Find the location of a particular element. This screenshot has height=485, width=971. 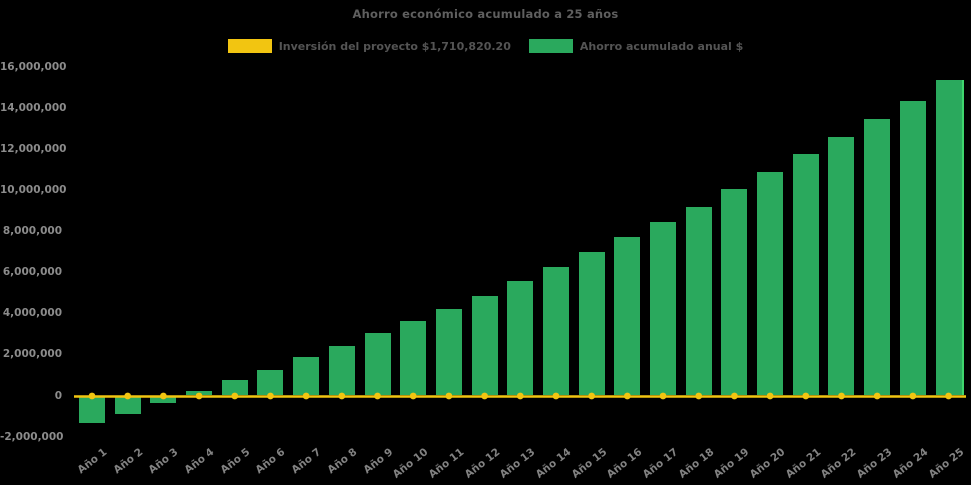

legend-label-savings: Ahorro acumulado anual $ is located at coordinates (661, 46).